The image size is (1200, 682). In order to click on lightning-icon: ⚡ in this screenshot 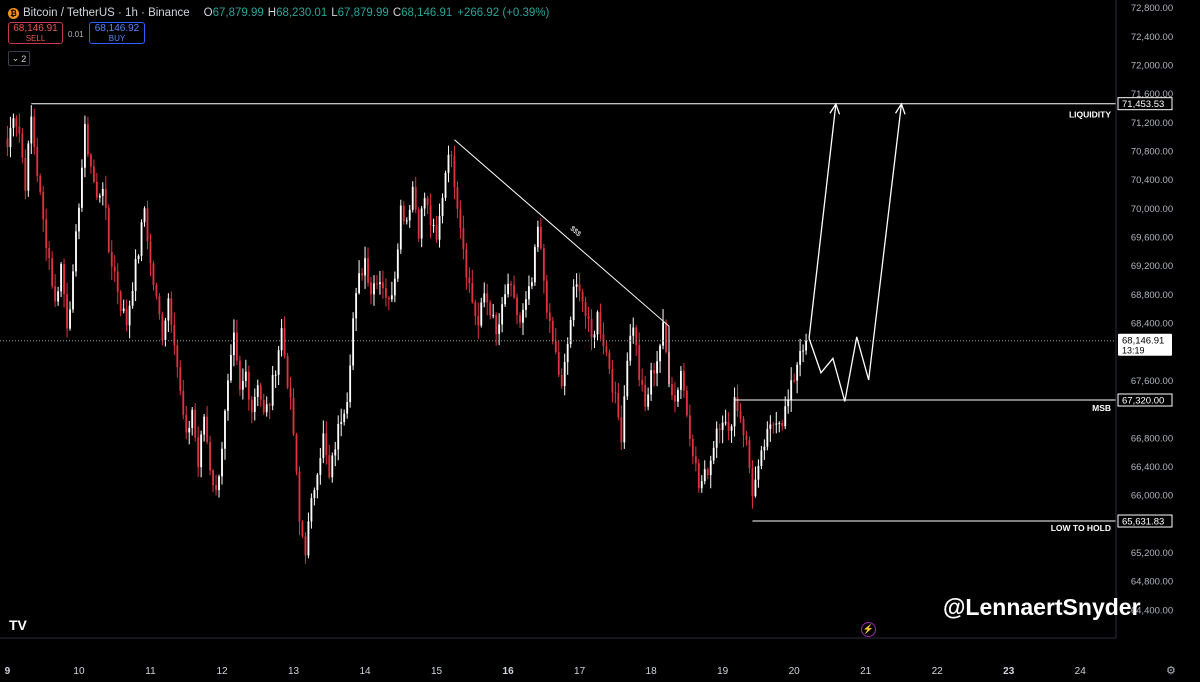, I will do `click(868, 629)`.